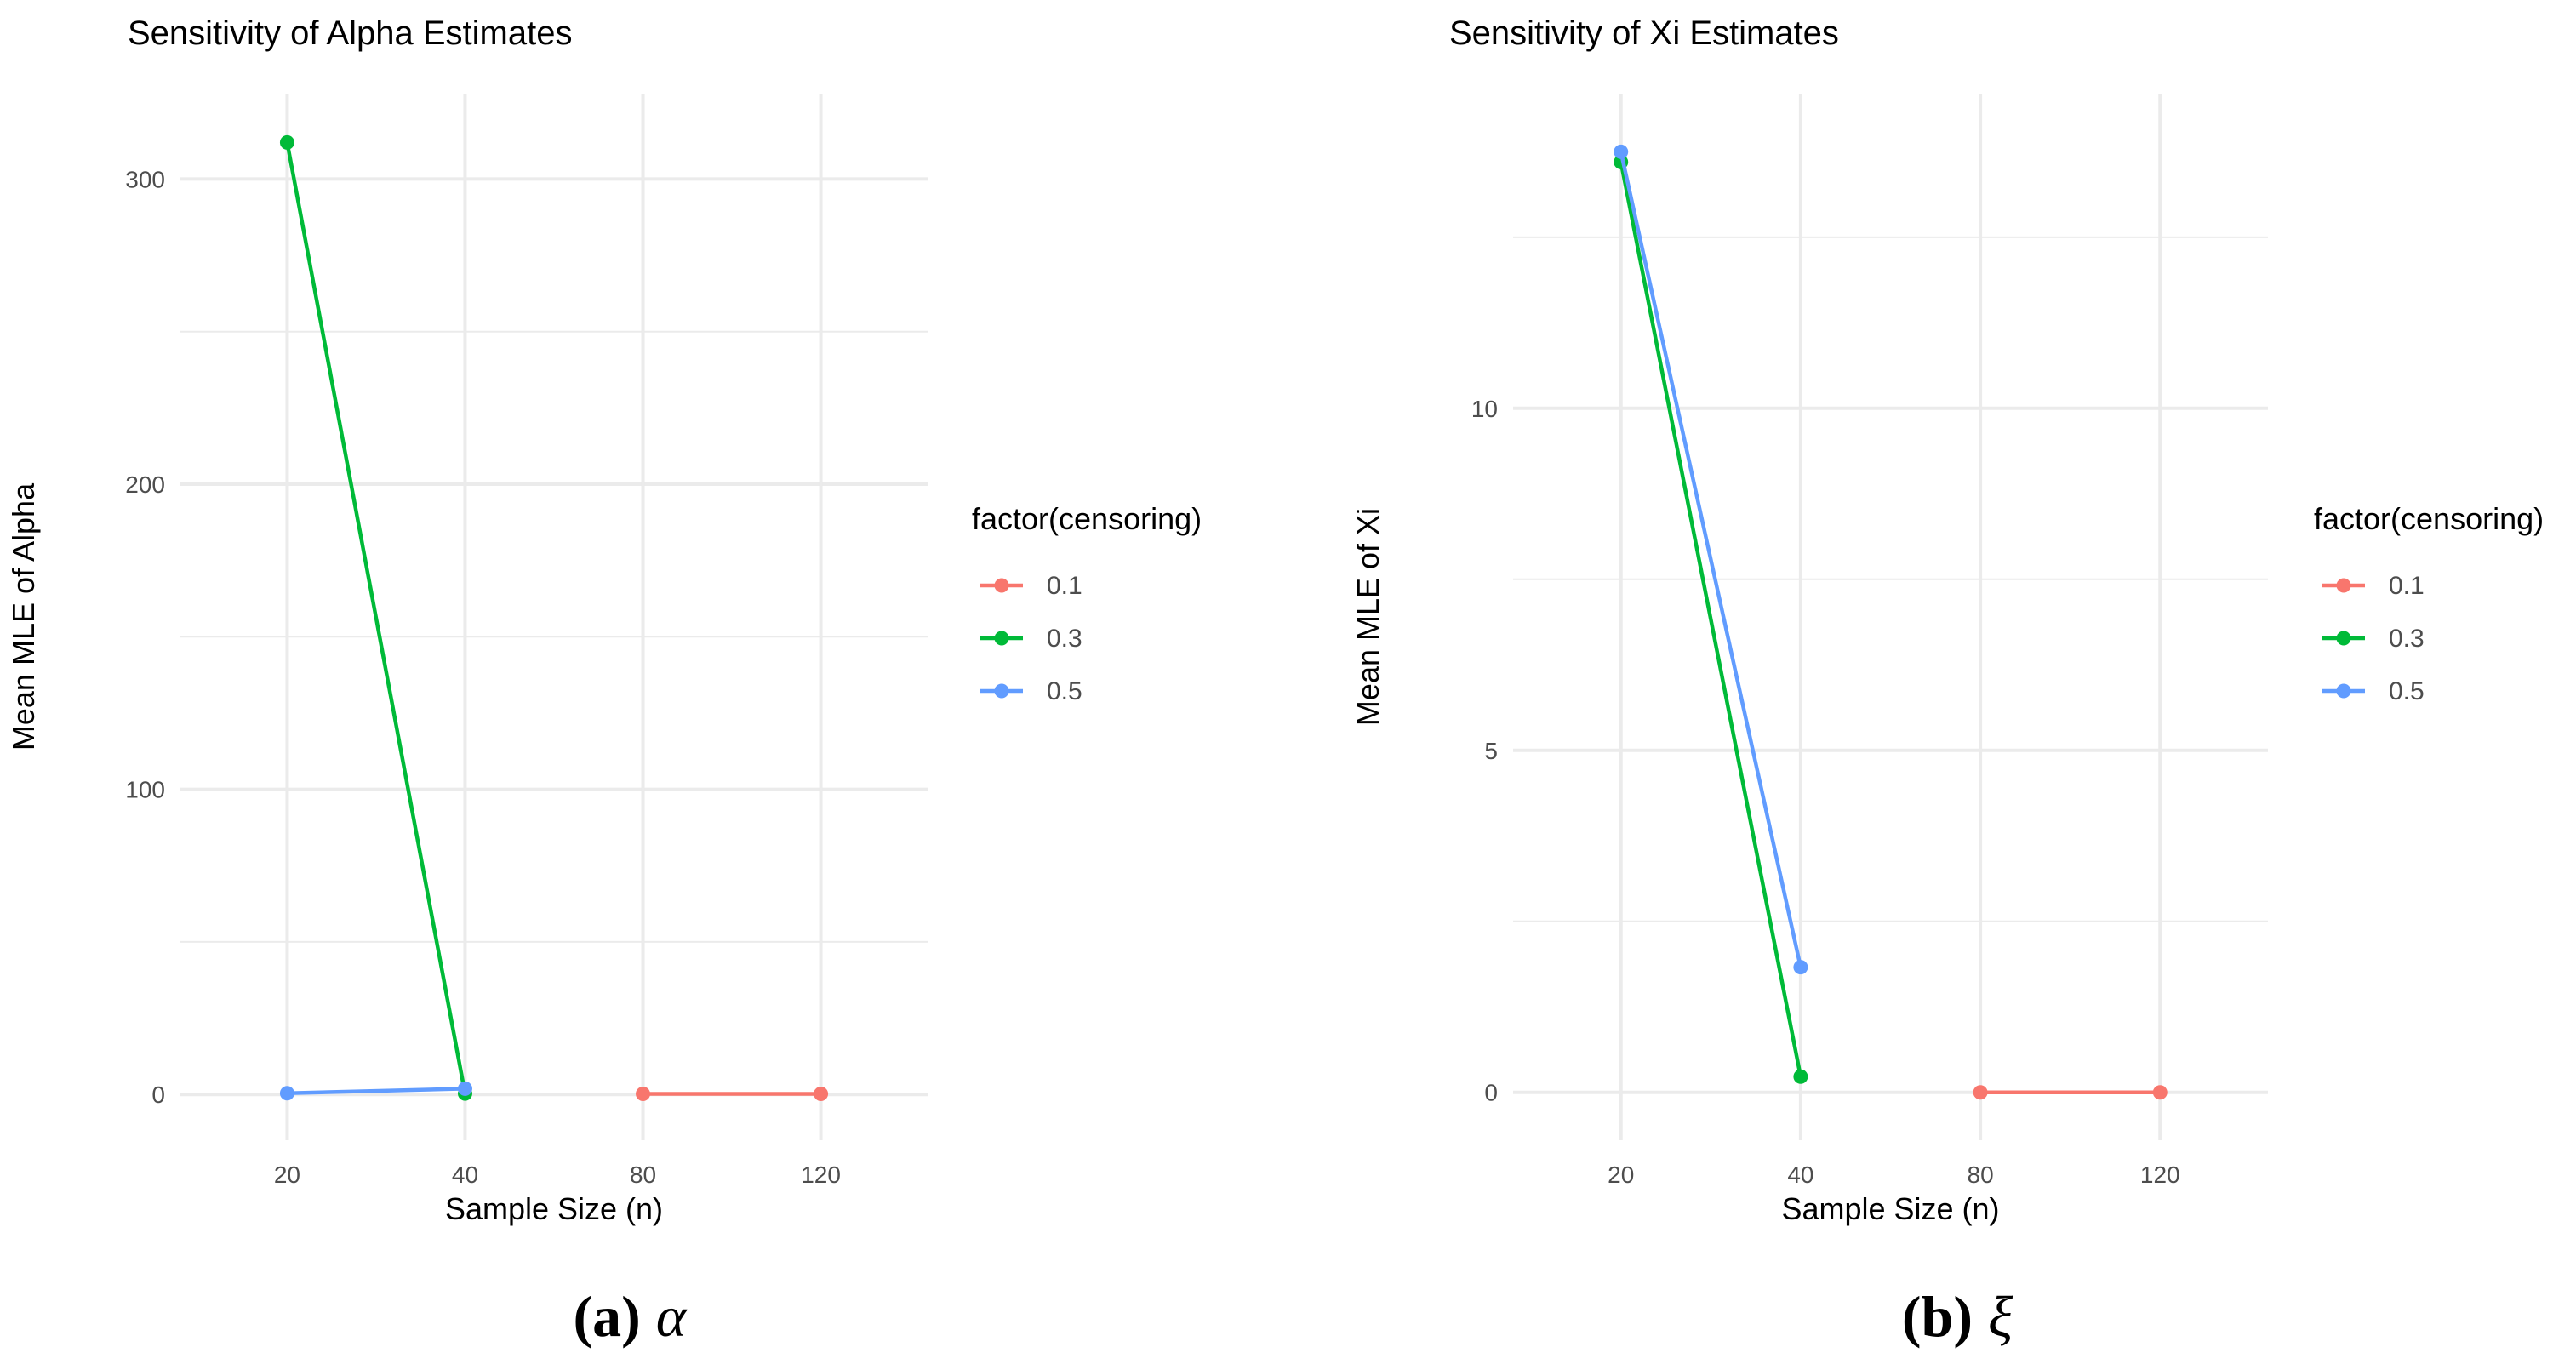  Describe the element at coordinates (1491, 751) in the screenshot. I see `y-tick-label: 5` at that location.